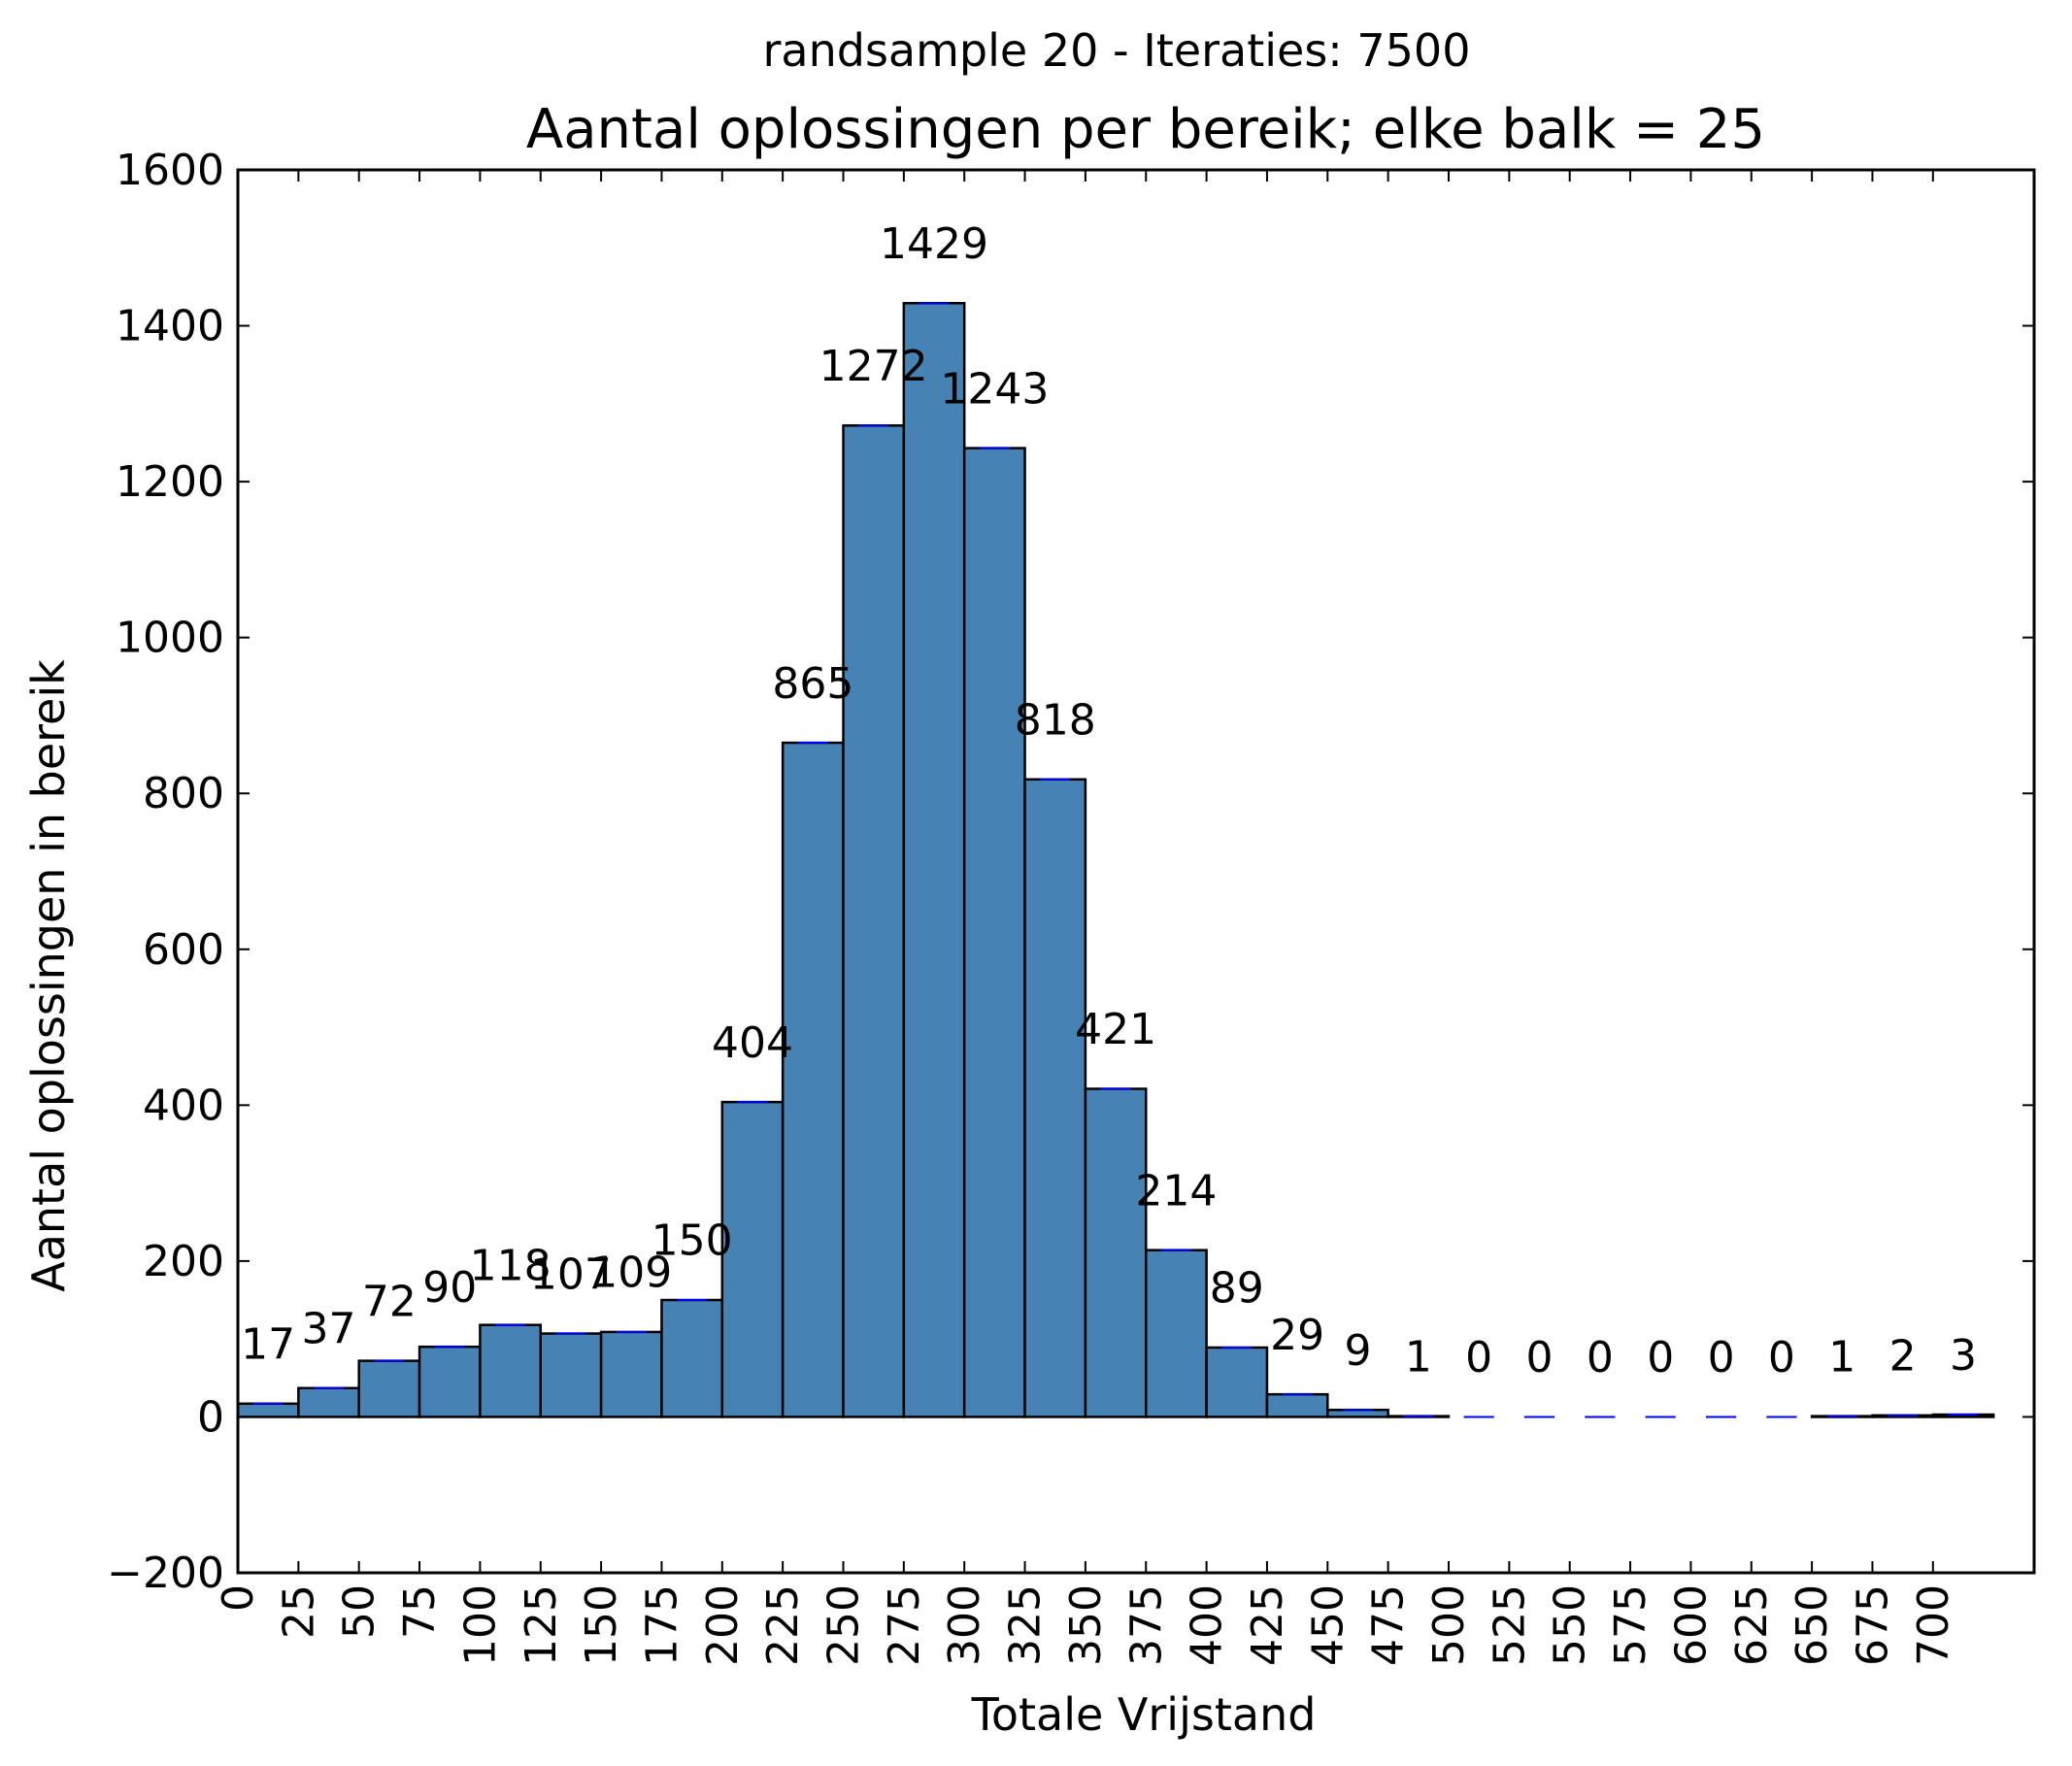 This screenshot has height=1766, width=2072. What do you see at coordinates (183, 1105) in the screenshot?
I see `y-tick-label: 400` at bounding box center [183, 1105].